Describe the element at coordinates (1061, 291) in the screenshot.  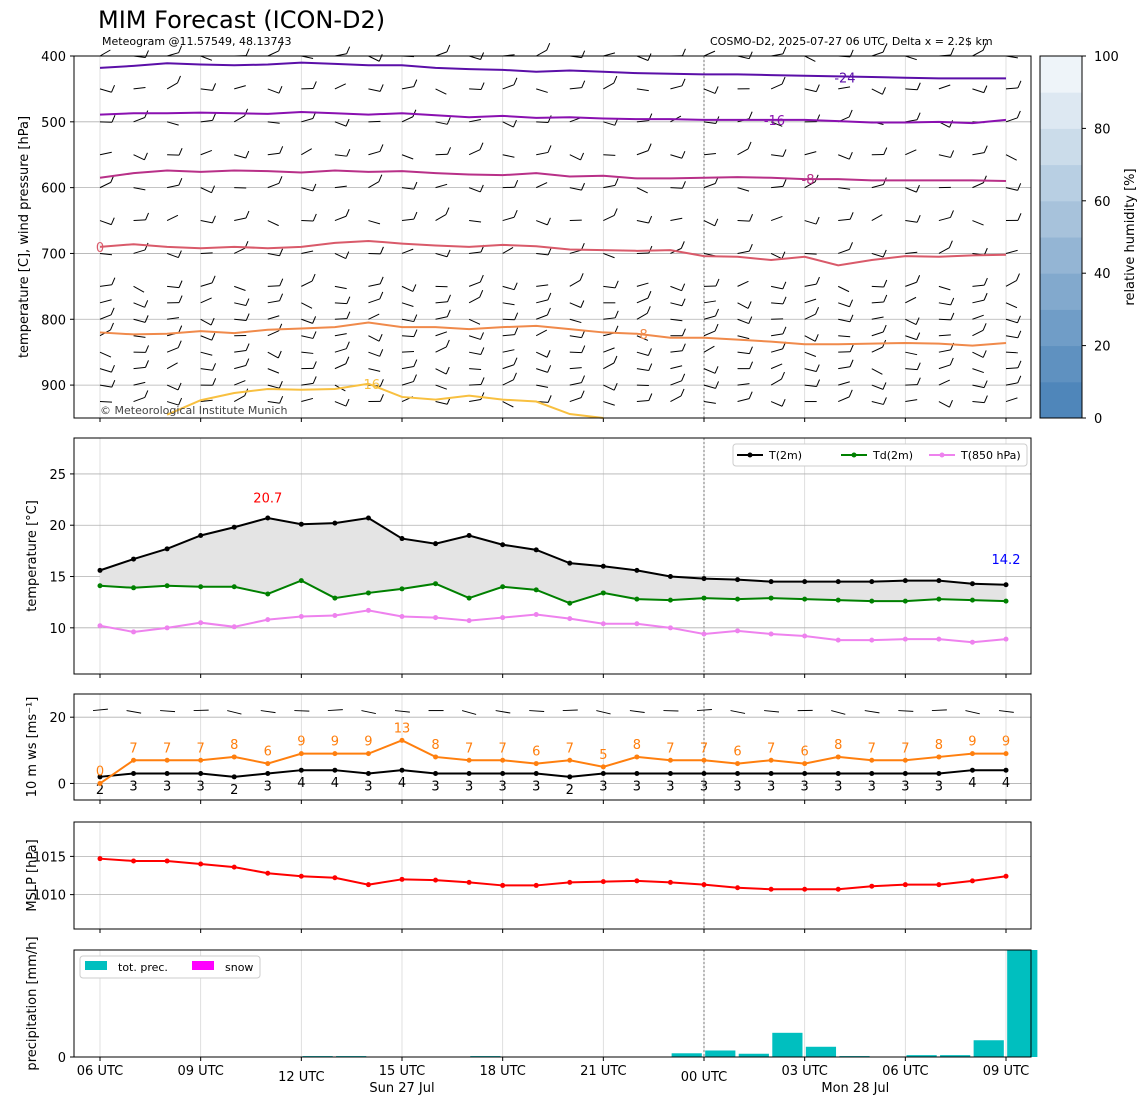
I see `colorbar-band` at that location.